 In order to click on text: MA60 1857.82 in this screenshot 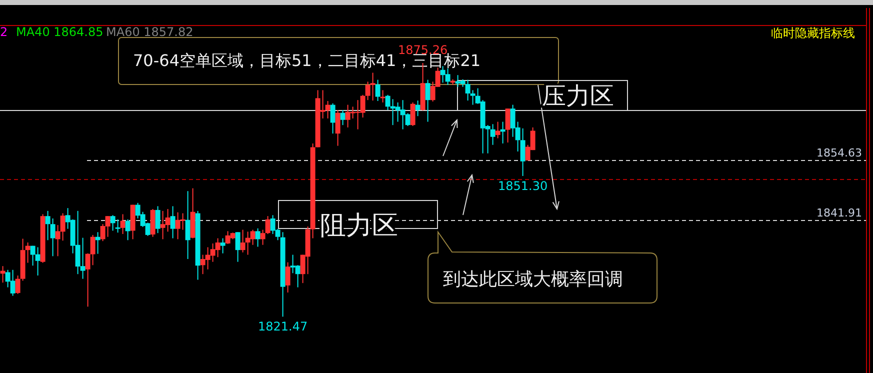, I will do `click(150, 32)`.